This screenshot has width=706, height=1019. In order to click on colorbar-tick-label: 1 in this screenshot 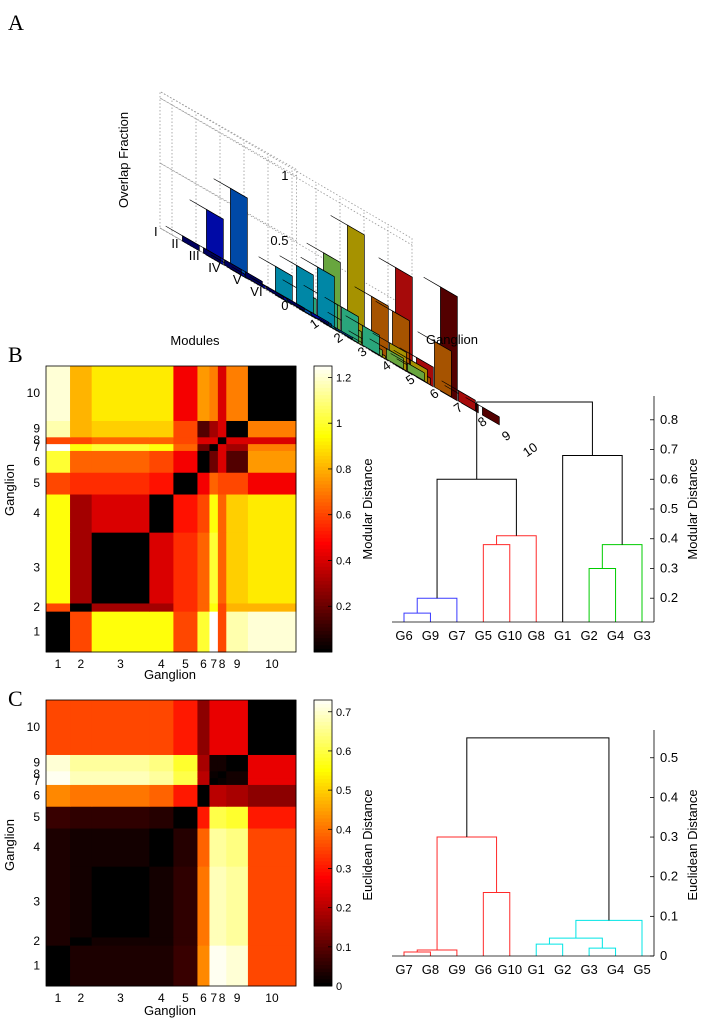, I will do `click(339, 424)`.